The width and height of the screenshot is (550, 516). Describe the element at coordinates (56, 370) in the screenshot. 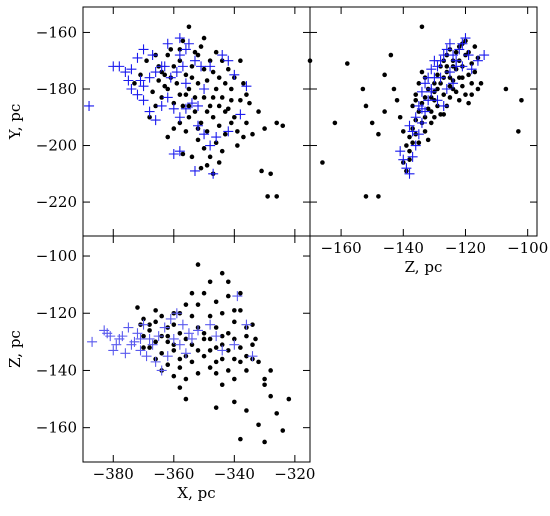

I see `y-tick-label: −140` at that location.